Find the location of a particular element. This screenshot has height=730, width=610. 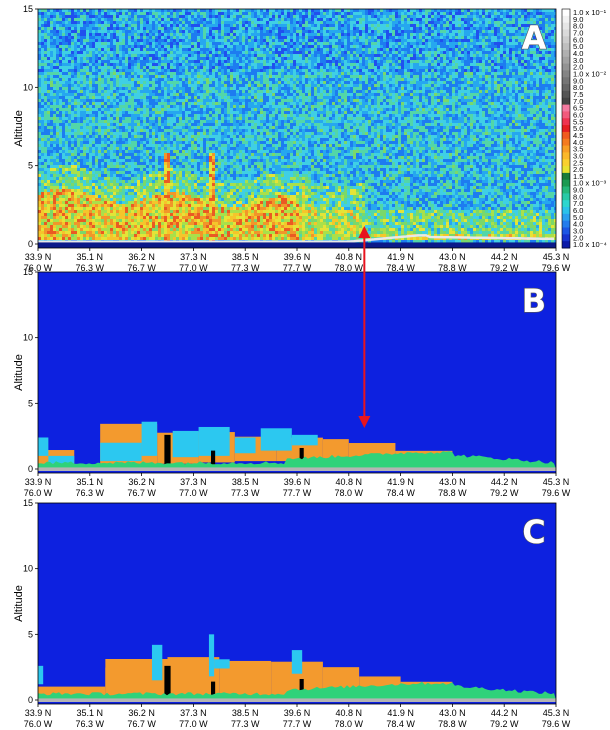

panel-letter-a: A is located at coordinates (534, 38).